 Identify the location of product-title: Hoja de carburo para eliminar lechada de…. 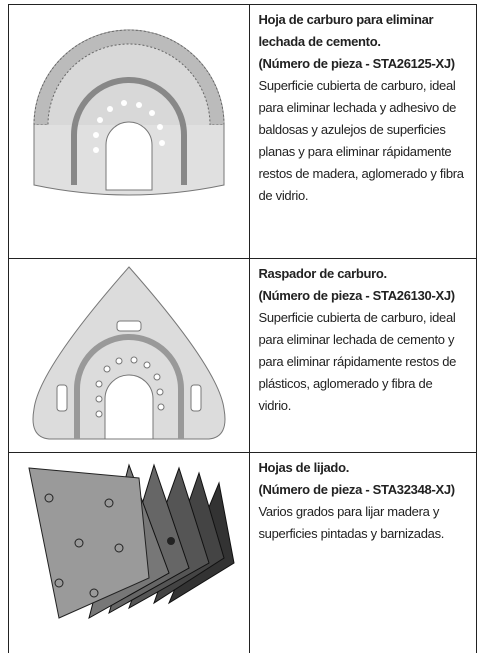
(346, 30).